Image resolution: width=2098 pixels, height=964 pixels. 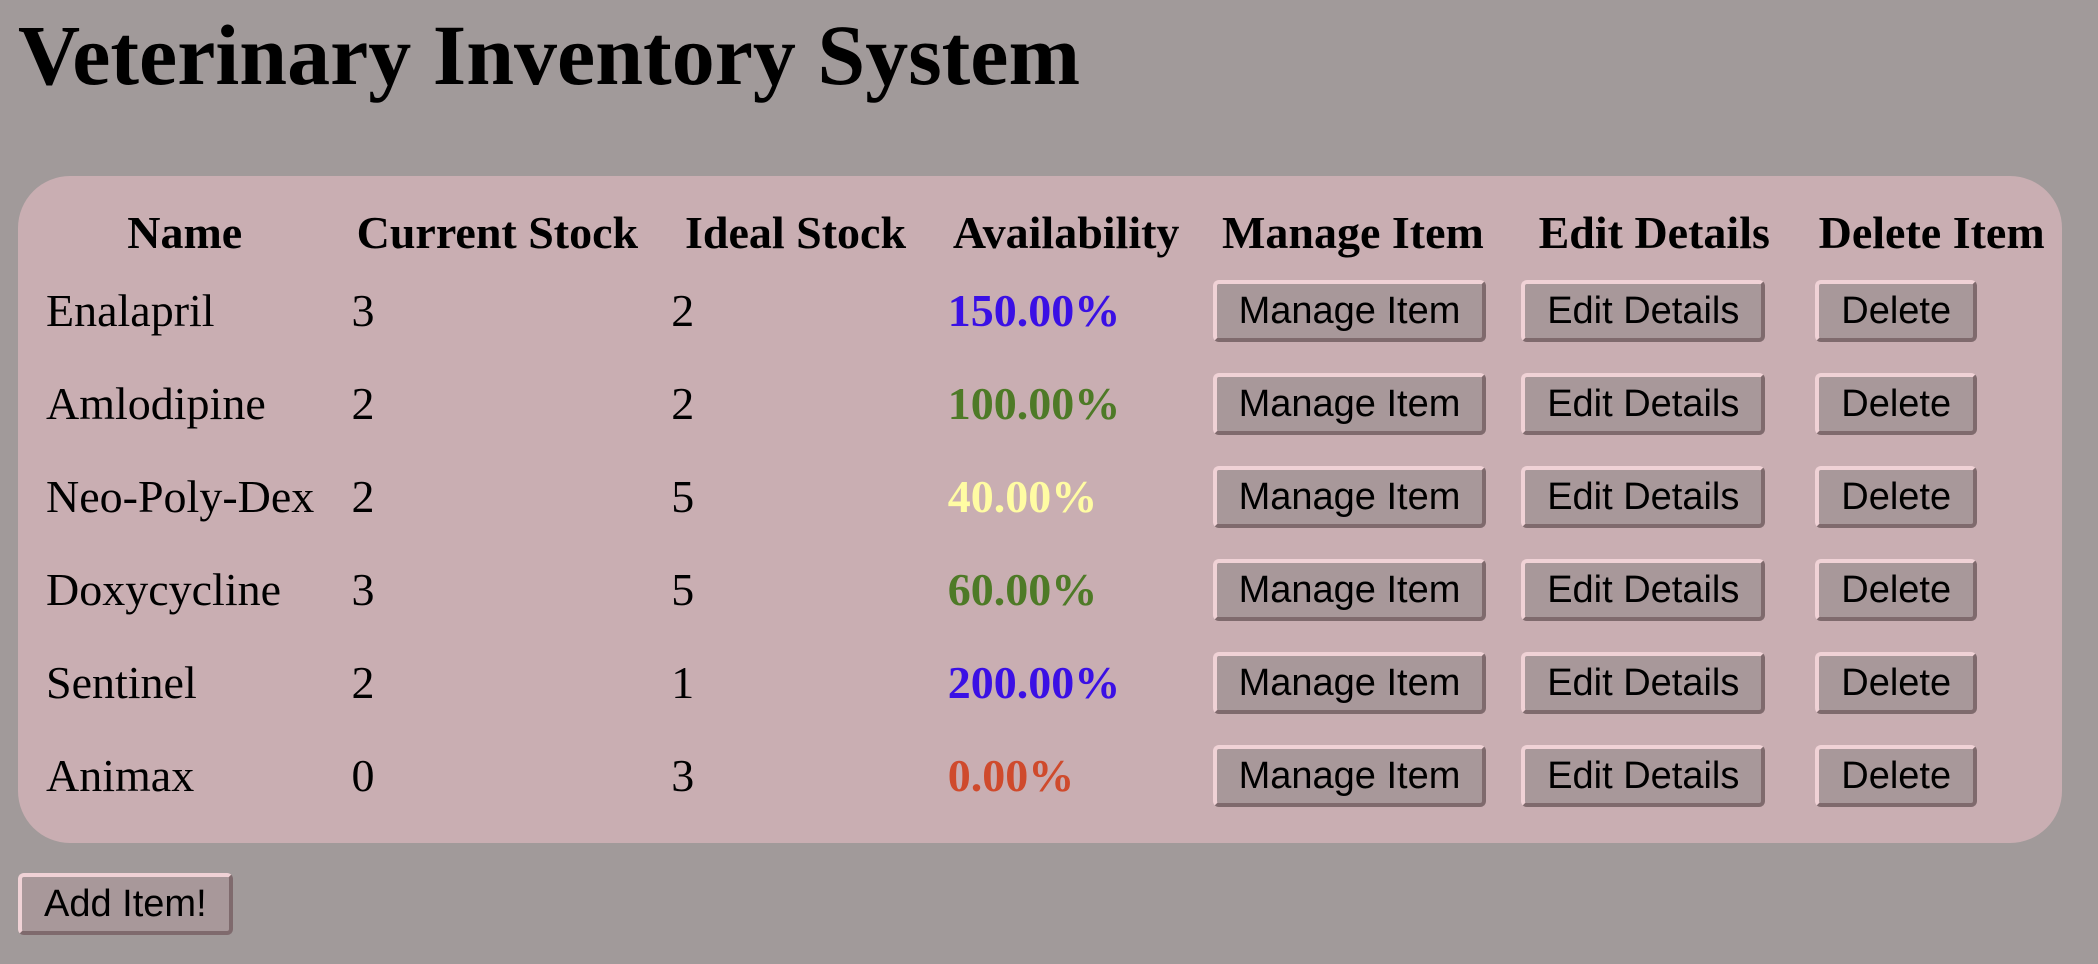 What do you see at coordinates (164, 589) in the screenshot?
I see `item-name: Doxycycline` at bounding box center [164, 589].